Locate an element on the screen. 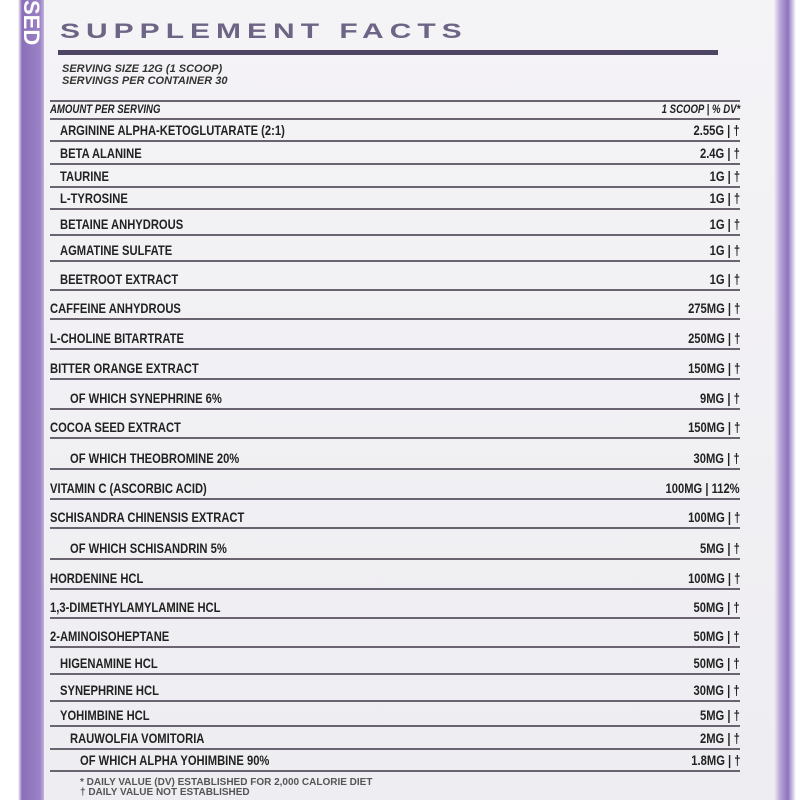 Image resolution: width=800 pixels, height=800 pixels. ingredient-name: BETA ALANINE is located at coordinates (101, 153).